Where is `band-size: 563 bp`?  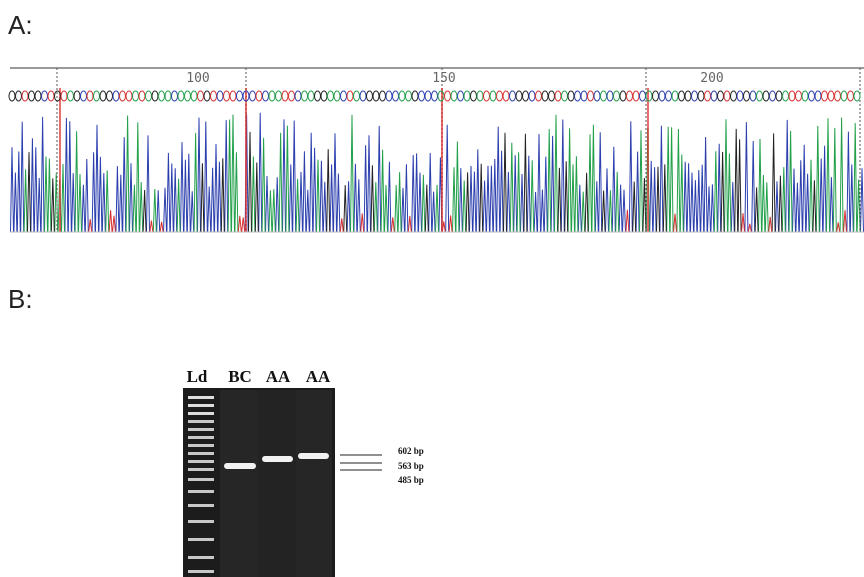 band-size: 563 bp is located at coordinates (411, 466).